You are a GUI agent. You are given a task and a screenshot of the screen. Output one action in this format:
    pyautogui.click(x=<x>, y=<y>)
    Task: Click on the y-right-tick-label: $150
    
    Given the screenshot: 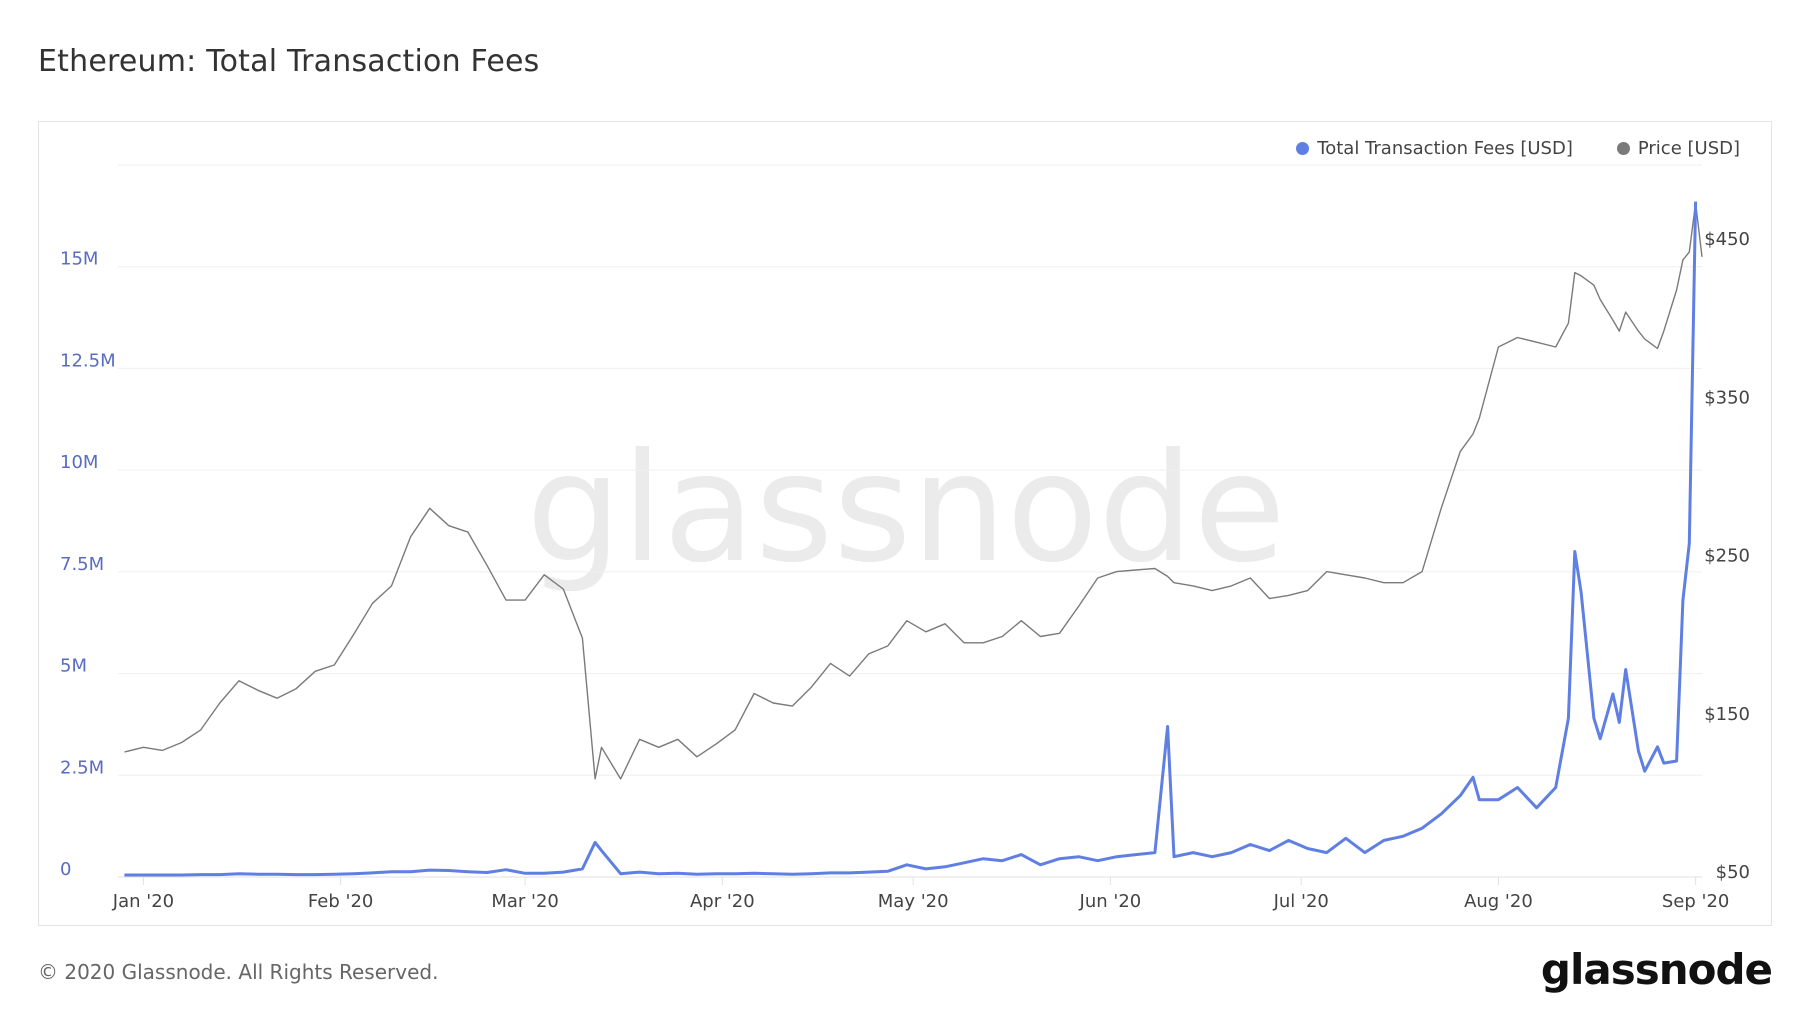 What is the action you would take?
    pyautogui.click(x=1727, y=714)
    